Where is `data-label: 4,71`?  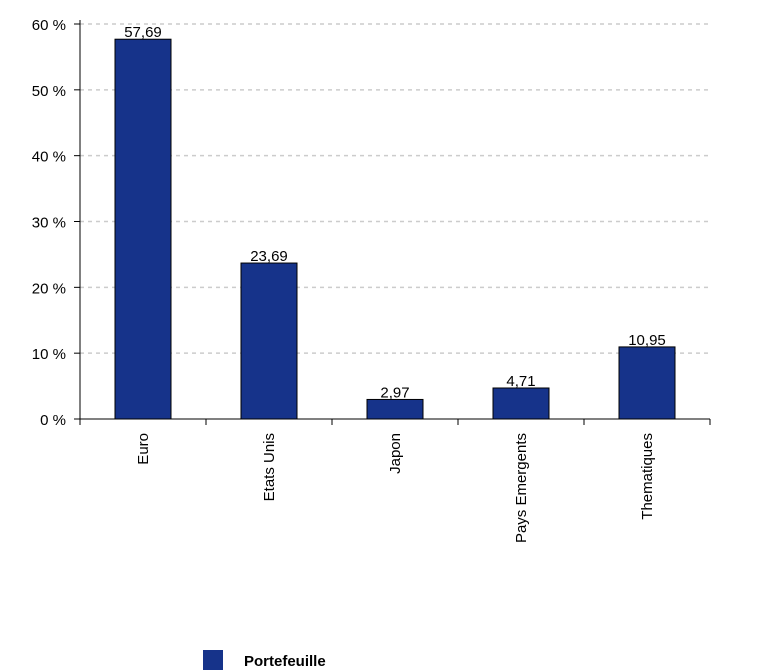 data-label: 4,71 is located at coordinates (520, 381).